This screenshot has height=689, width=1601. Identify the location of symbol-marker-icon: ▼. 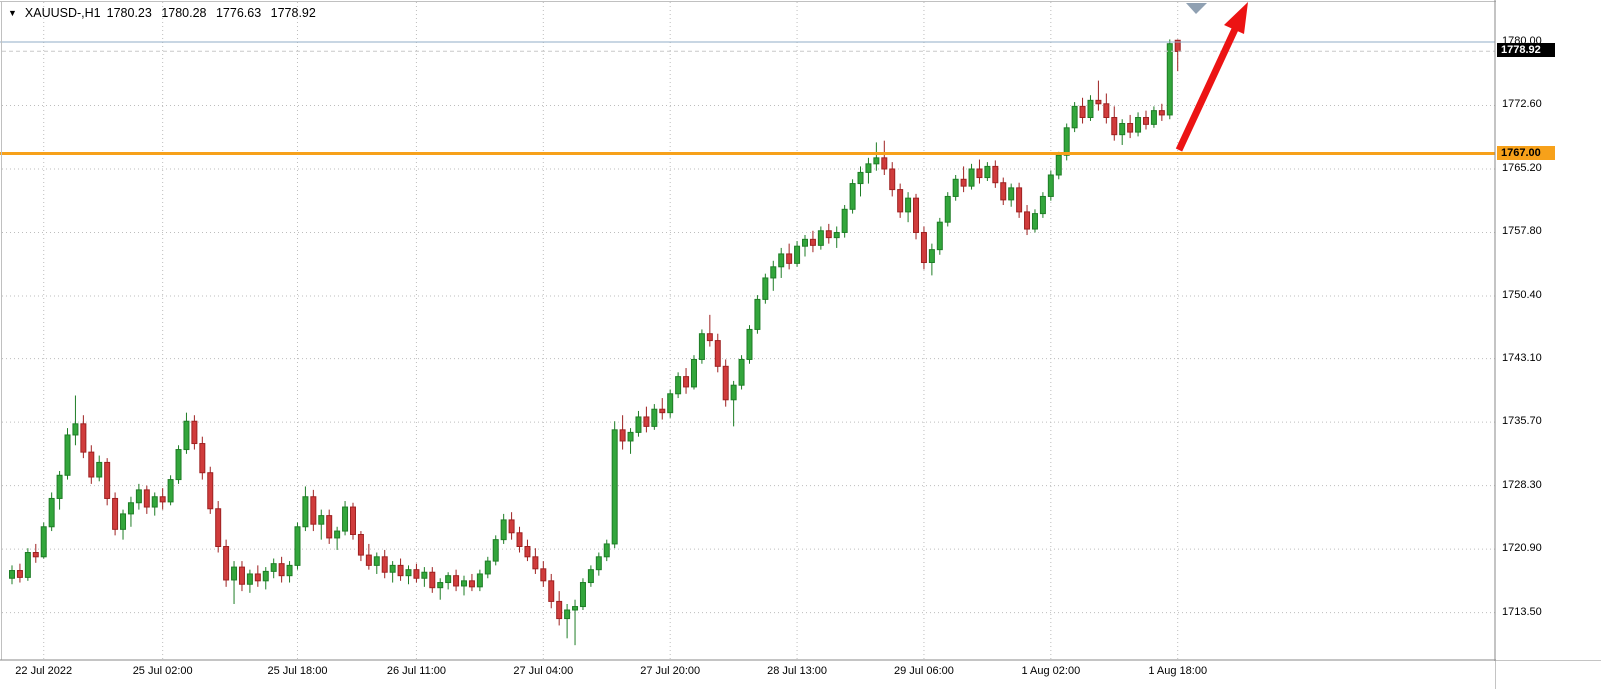
(12, 12).